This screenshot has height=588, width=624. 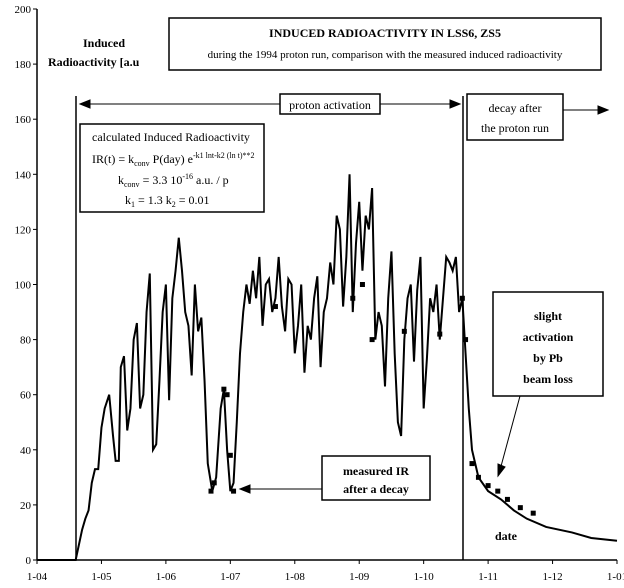 What do you see at coordinates (37, 577) in the screenshot?
I see `x-tick-label: 1-04` at bounding box center [37, 577].